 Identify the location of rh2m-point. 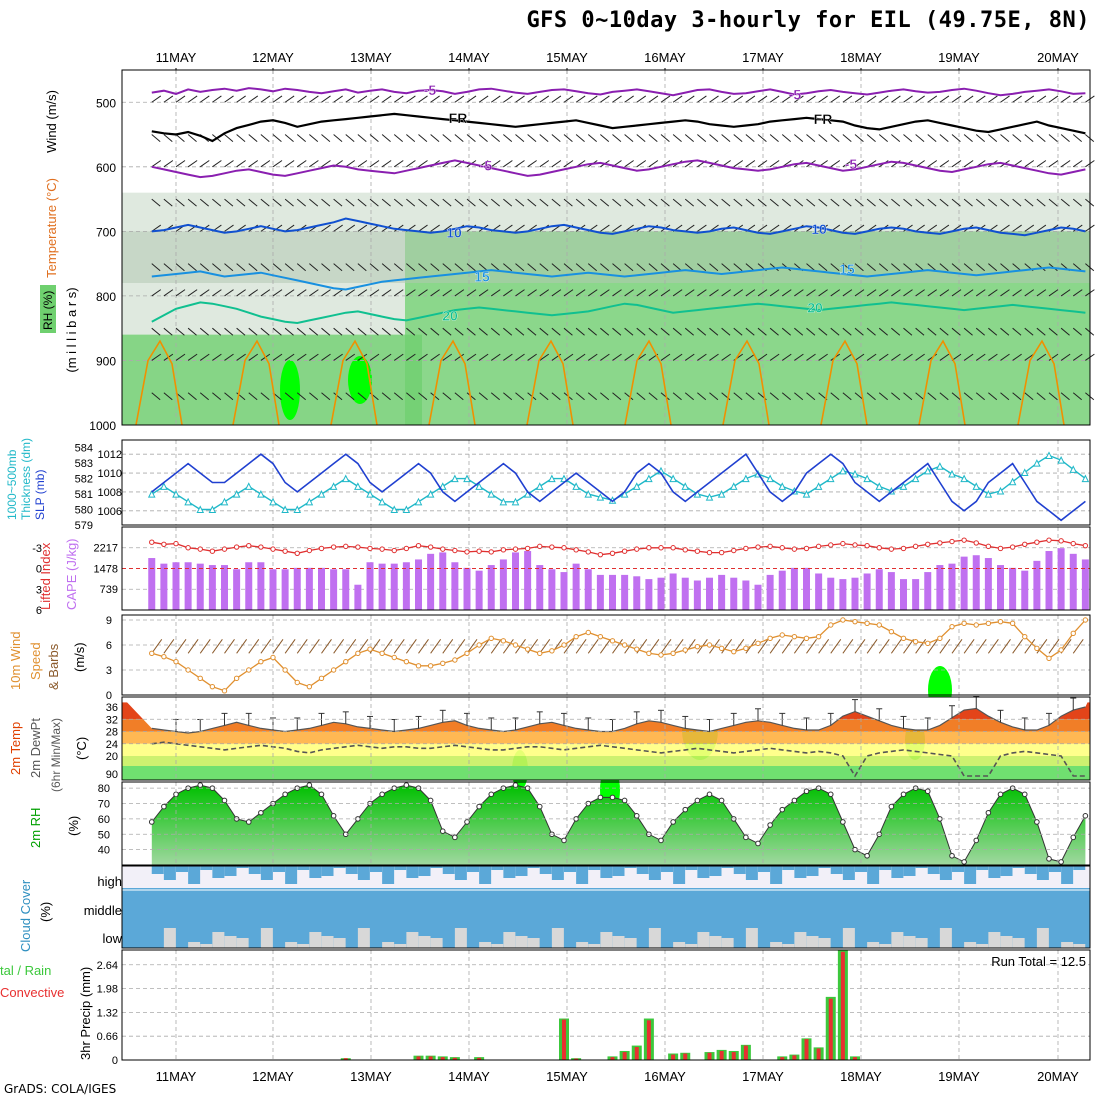
(309, 785).